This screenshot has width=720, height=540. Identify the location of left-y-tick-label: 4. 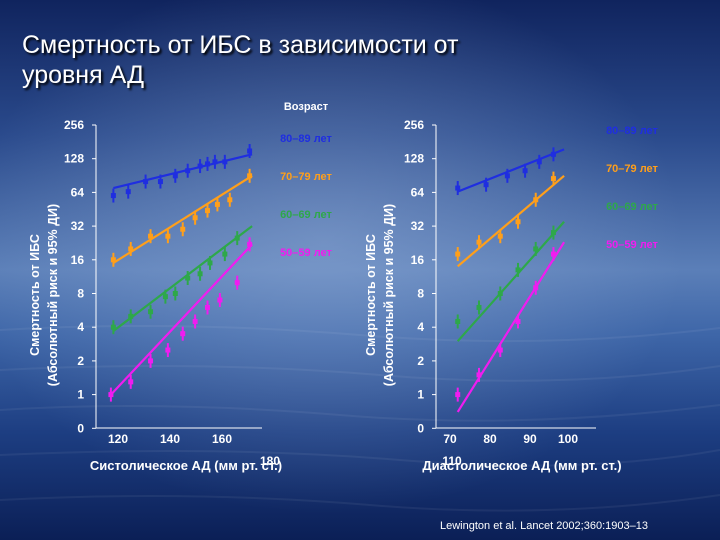
(80, 327).